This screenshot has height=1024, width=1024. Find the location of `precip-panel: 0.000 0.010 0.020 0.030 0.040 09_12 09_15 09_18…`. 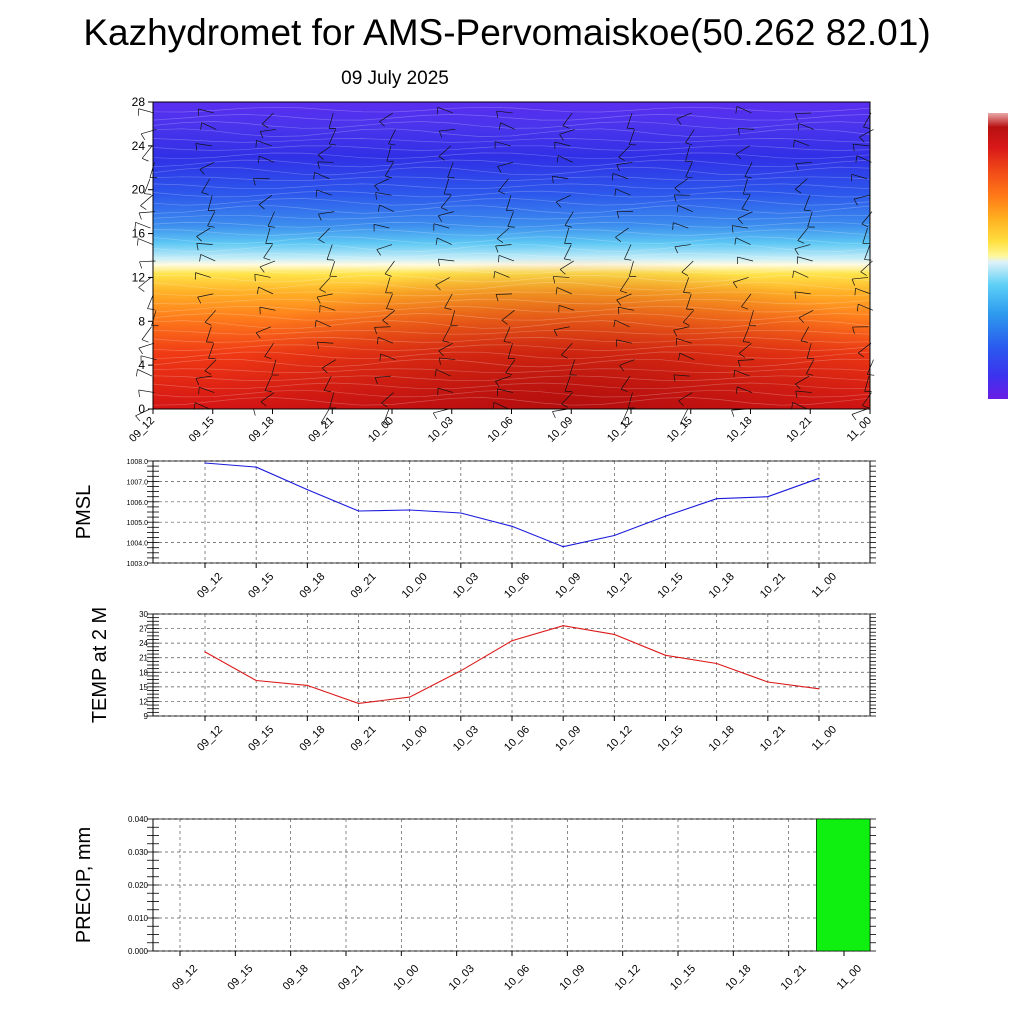

precip-panel: 0.000 0.010 0.020 0.030 0.040 09_12 09_15 09_18… is located at coordinates (474, 904).